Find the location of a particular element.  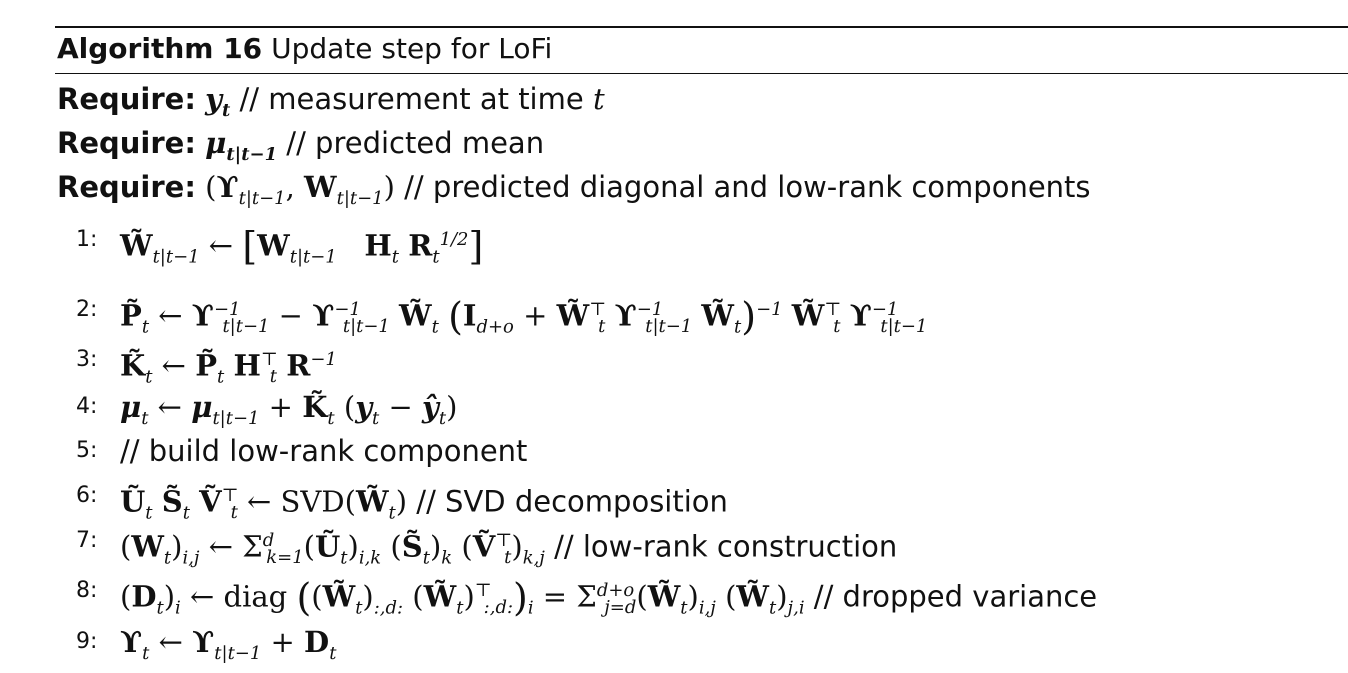

require-line-1: Require: yt // measurement at time t is located at coordinates (331, 105).